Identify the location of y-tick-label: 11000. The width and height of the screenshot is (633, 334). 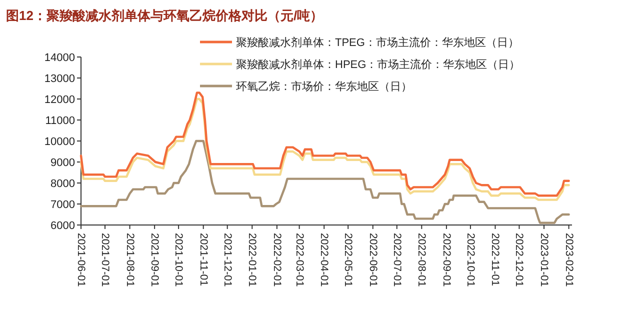
(60, 121).